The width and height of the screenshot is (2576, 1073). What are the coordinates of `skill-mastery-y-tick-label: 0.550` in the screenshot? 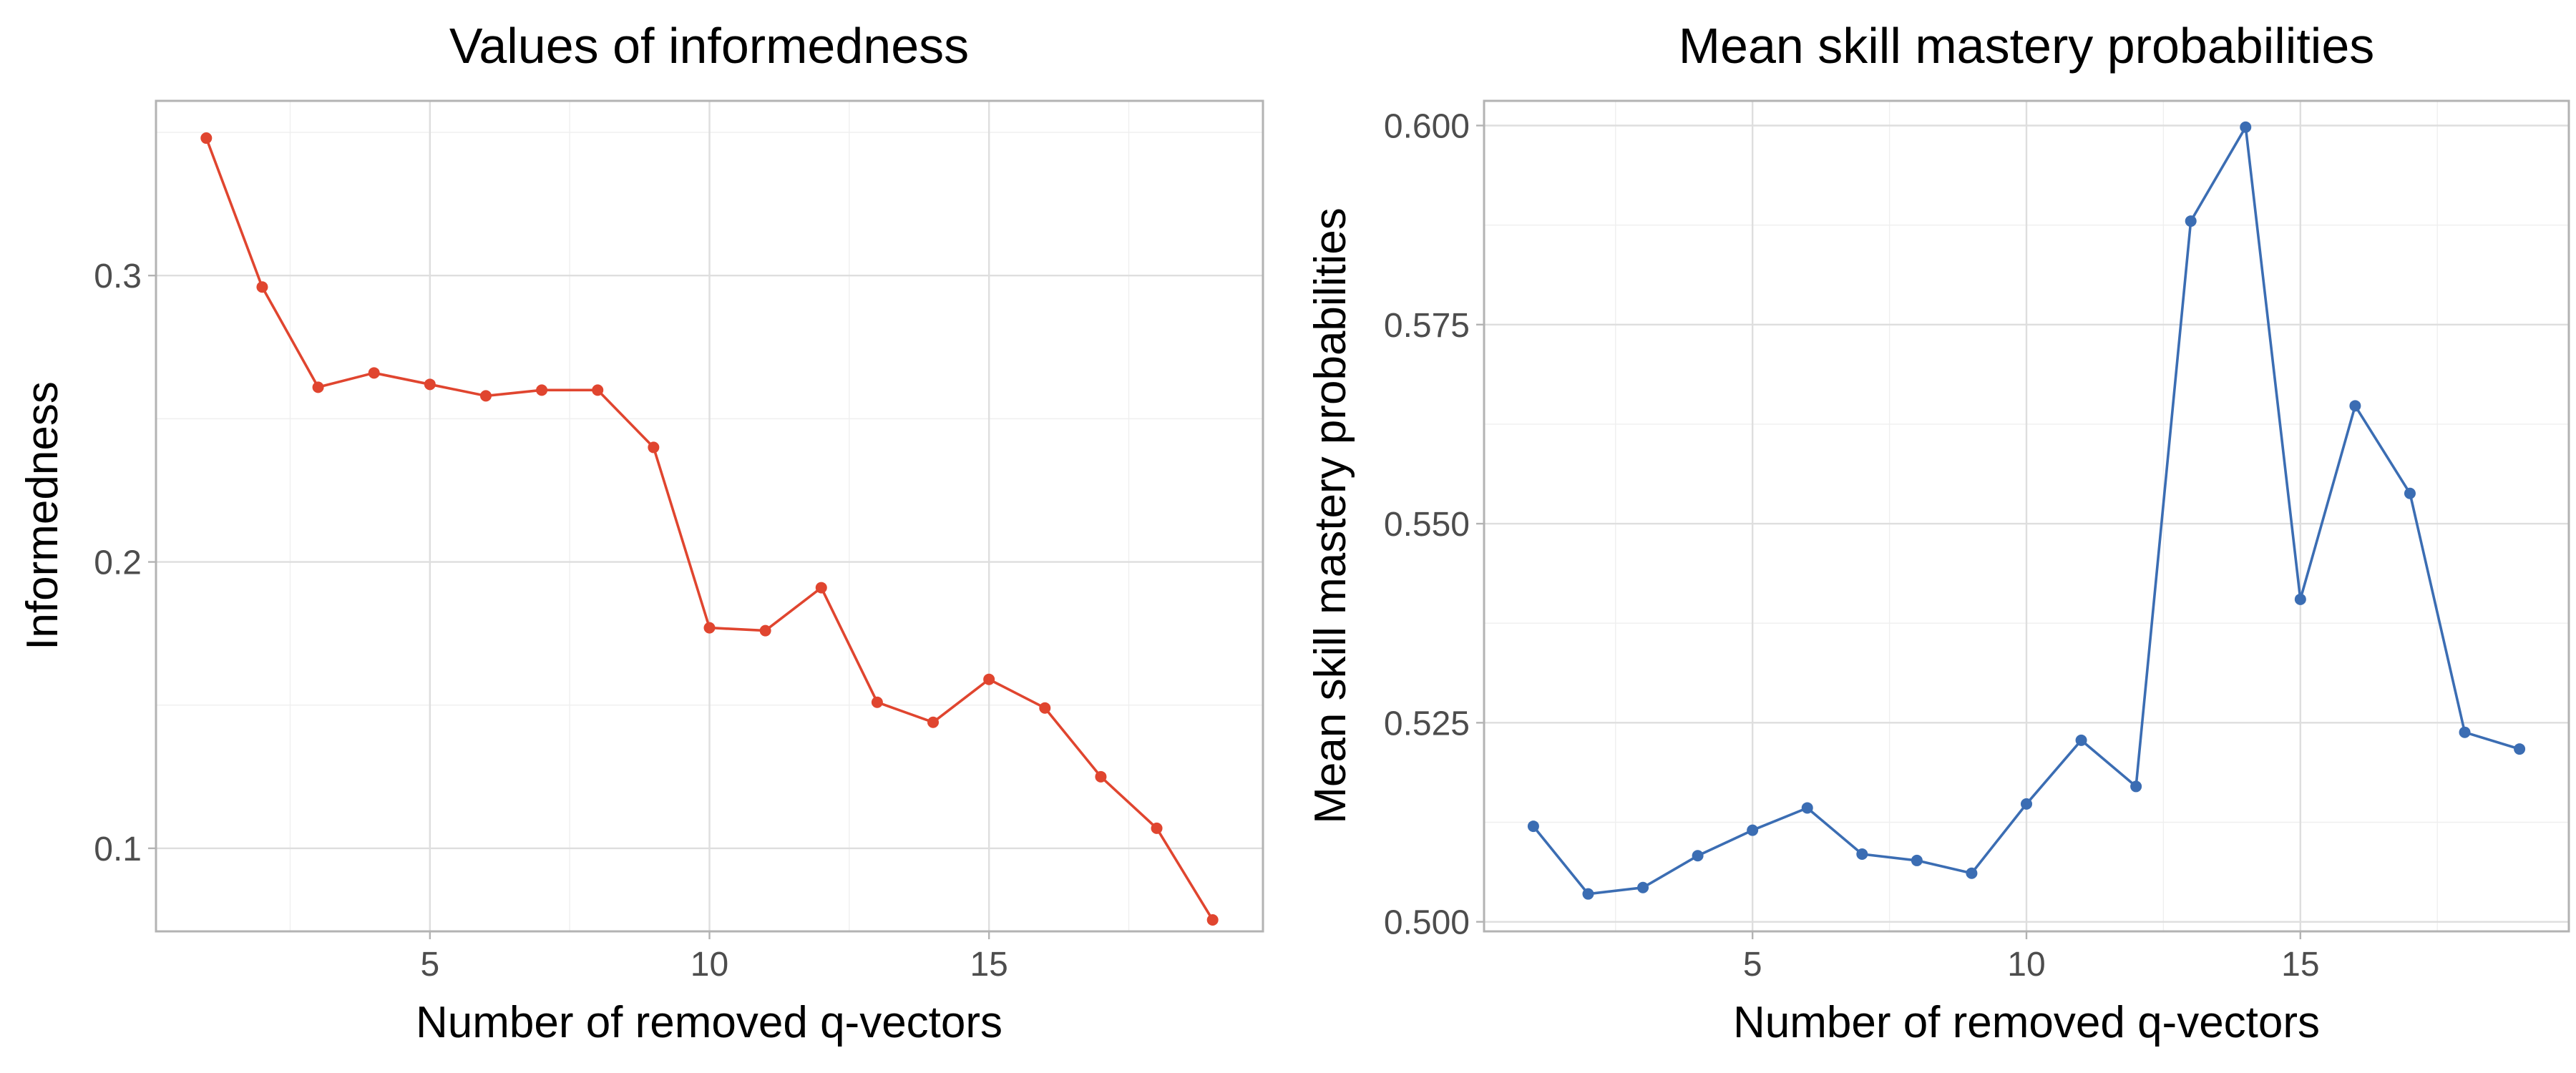 It's located at (1427, 525).